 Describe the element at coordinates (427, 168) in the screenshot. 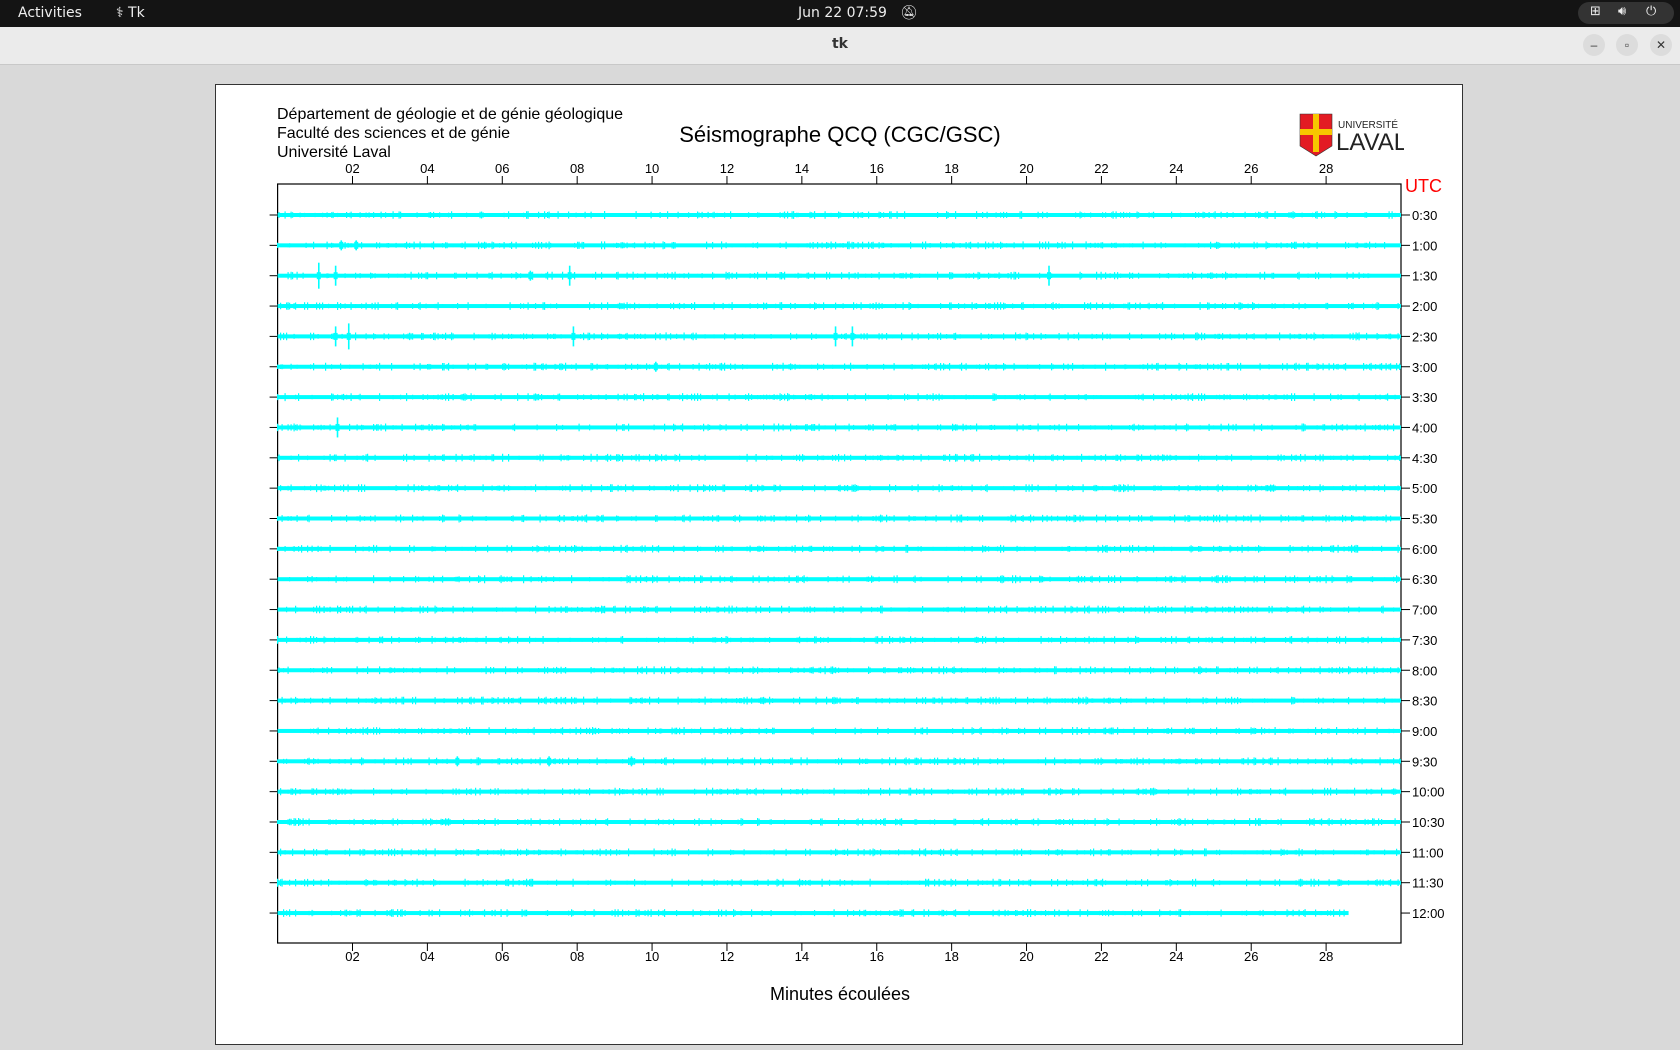

I see `top-tick-label: 04` at that location.